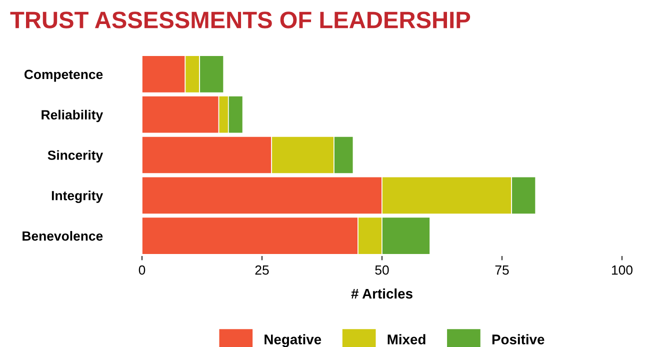 This screenshot has height=347, width=650. I want to click on x-tick-label: 75, so click(502, 270).